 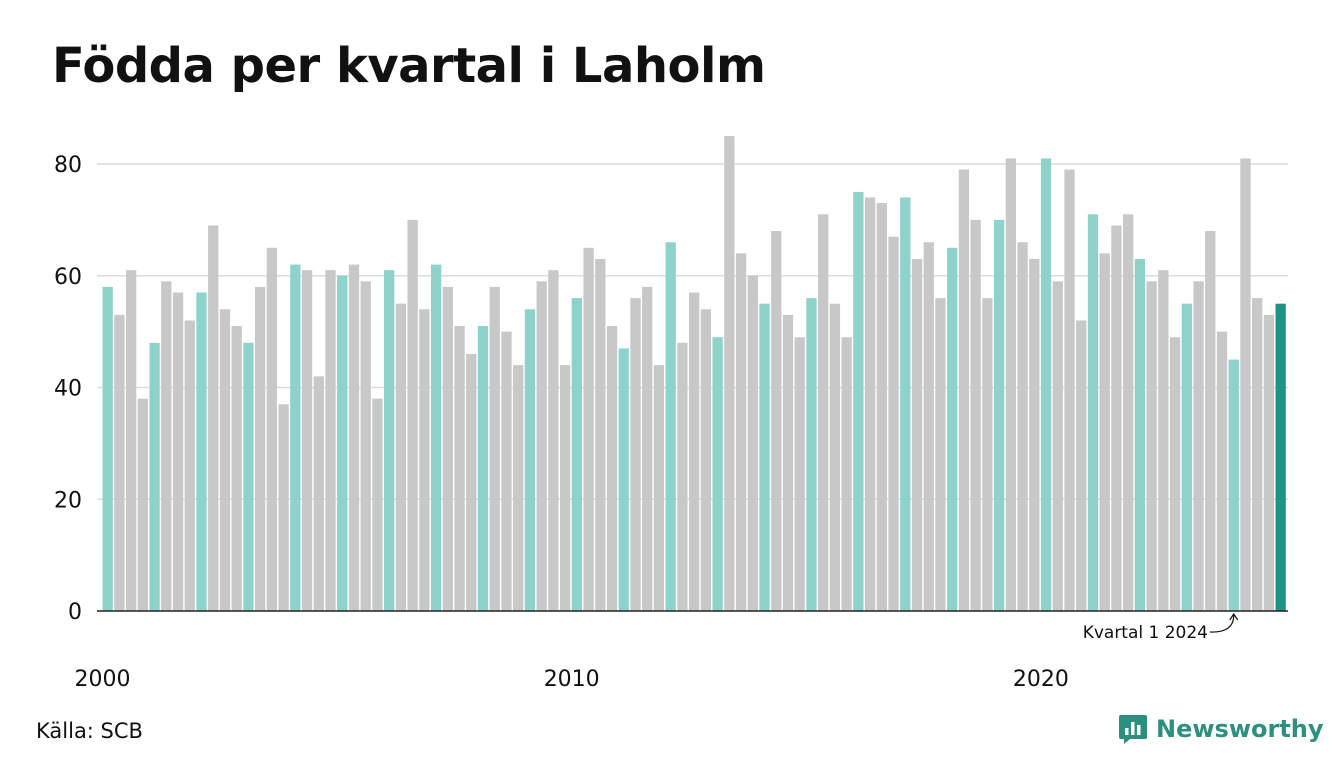 I want to click on annotation: Kvartal 1 2024, so click(x=1161, y=627).